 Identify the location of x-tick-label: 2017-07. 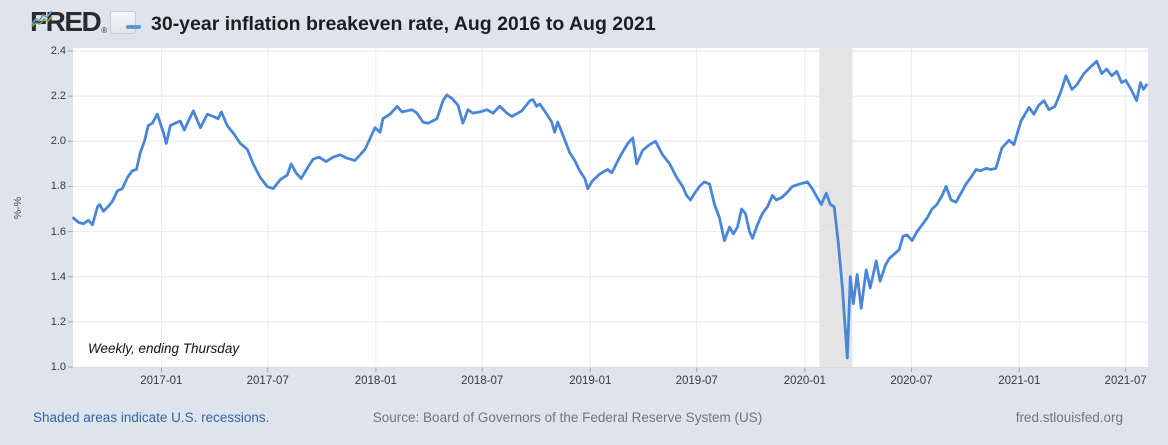
(267, 381).